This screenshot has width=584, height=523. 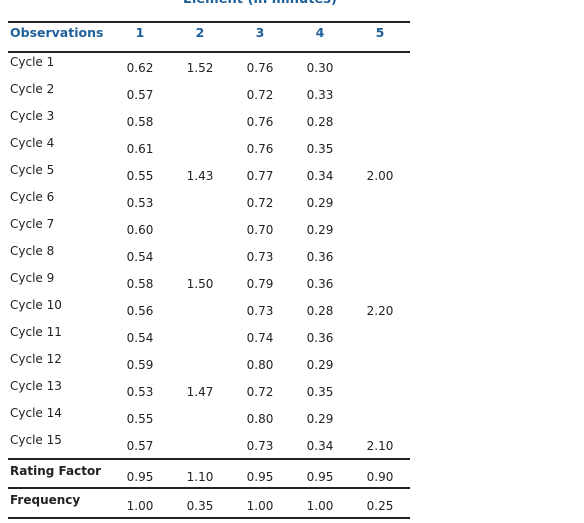 What do you see at coordinates (380, 506) in the screenshot?
I see `footer-cell-col-5: 0.25` at bounding box center [380, 506].